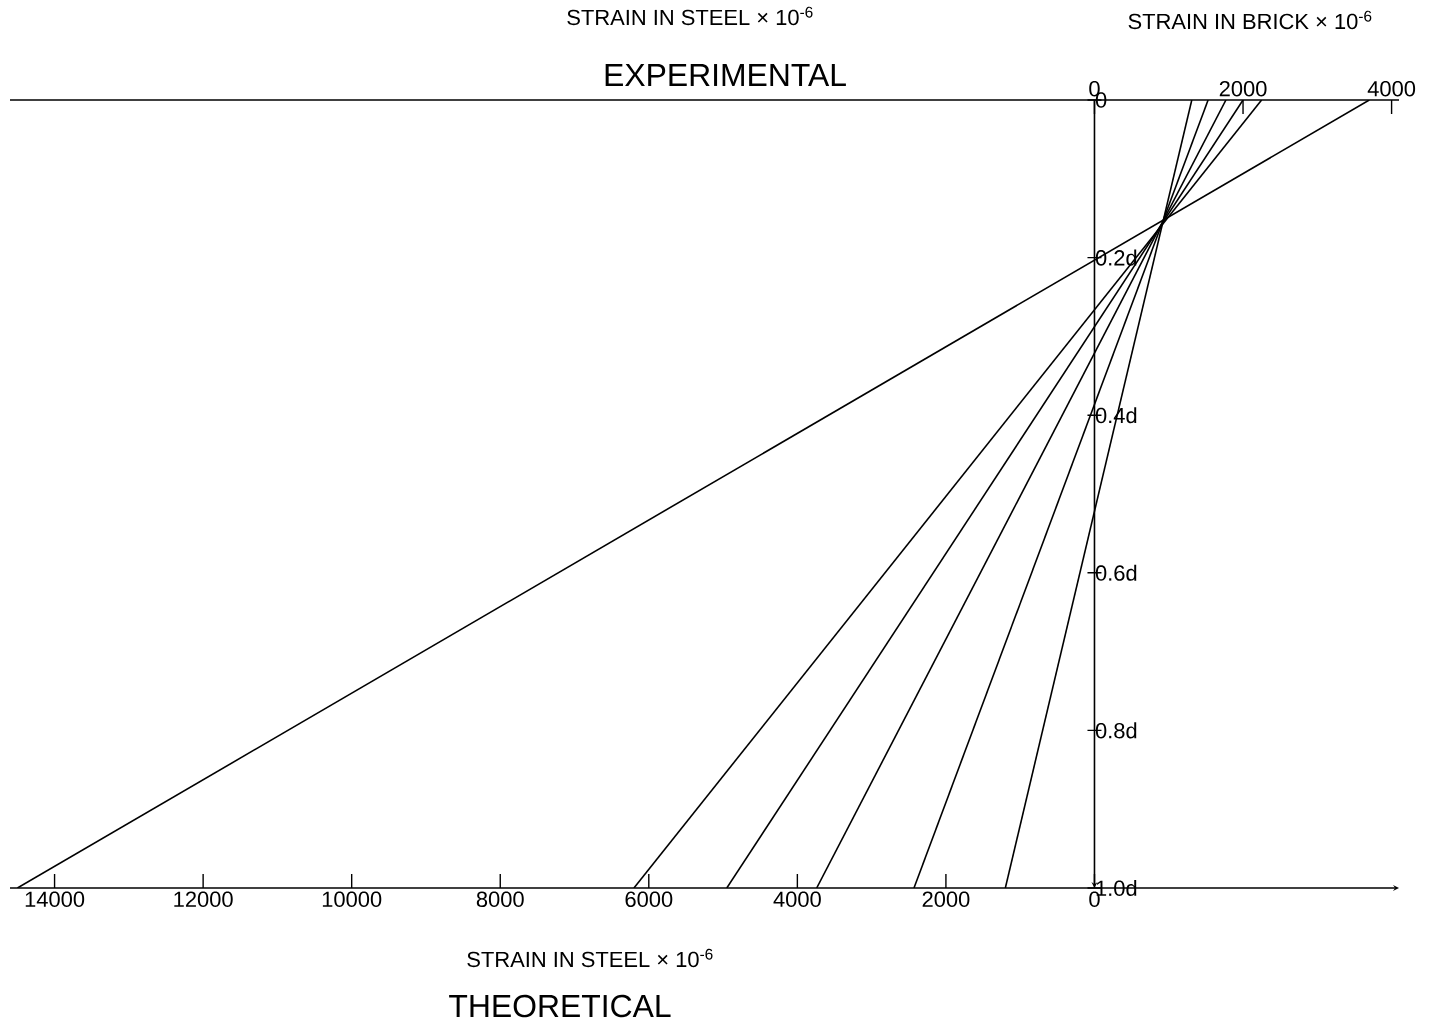 This screenshot has width=1436, height=1031. Describe the element at coordinates (590, 958) in the screenshot. I see `x-axis-title: STRAIN IN STEEL × 10$^{-6}$` at that location.